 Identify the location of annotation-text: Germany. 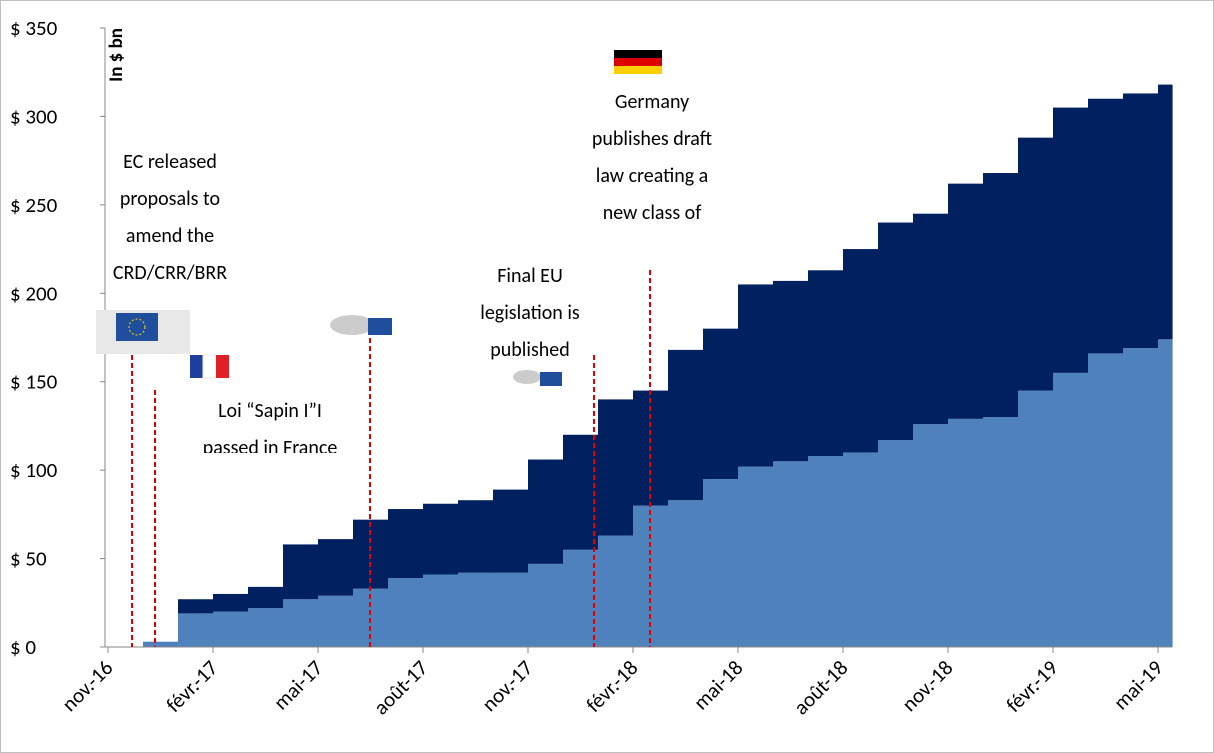
(652, 102).